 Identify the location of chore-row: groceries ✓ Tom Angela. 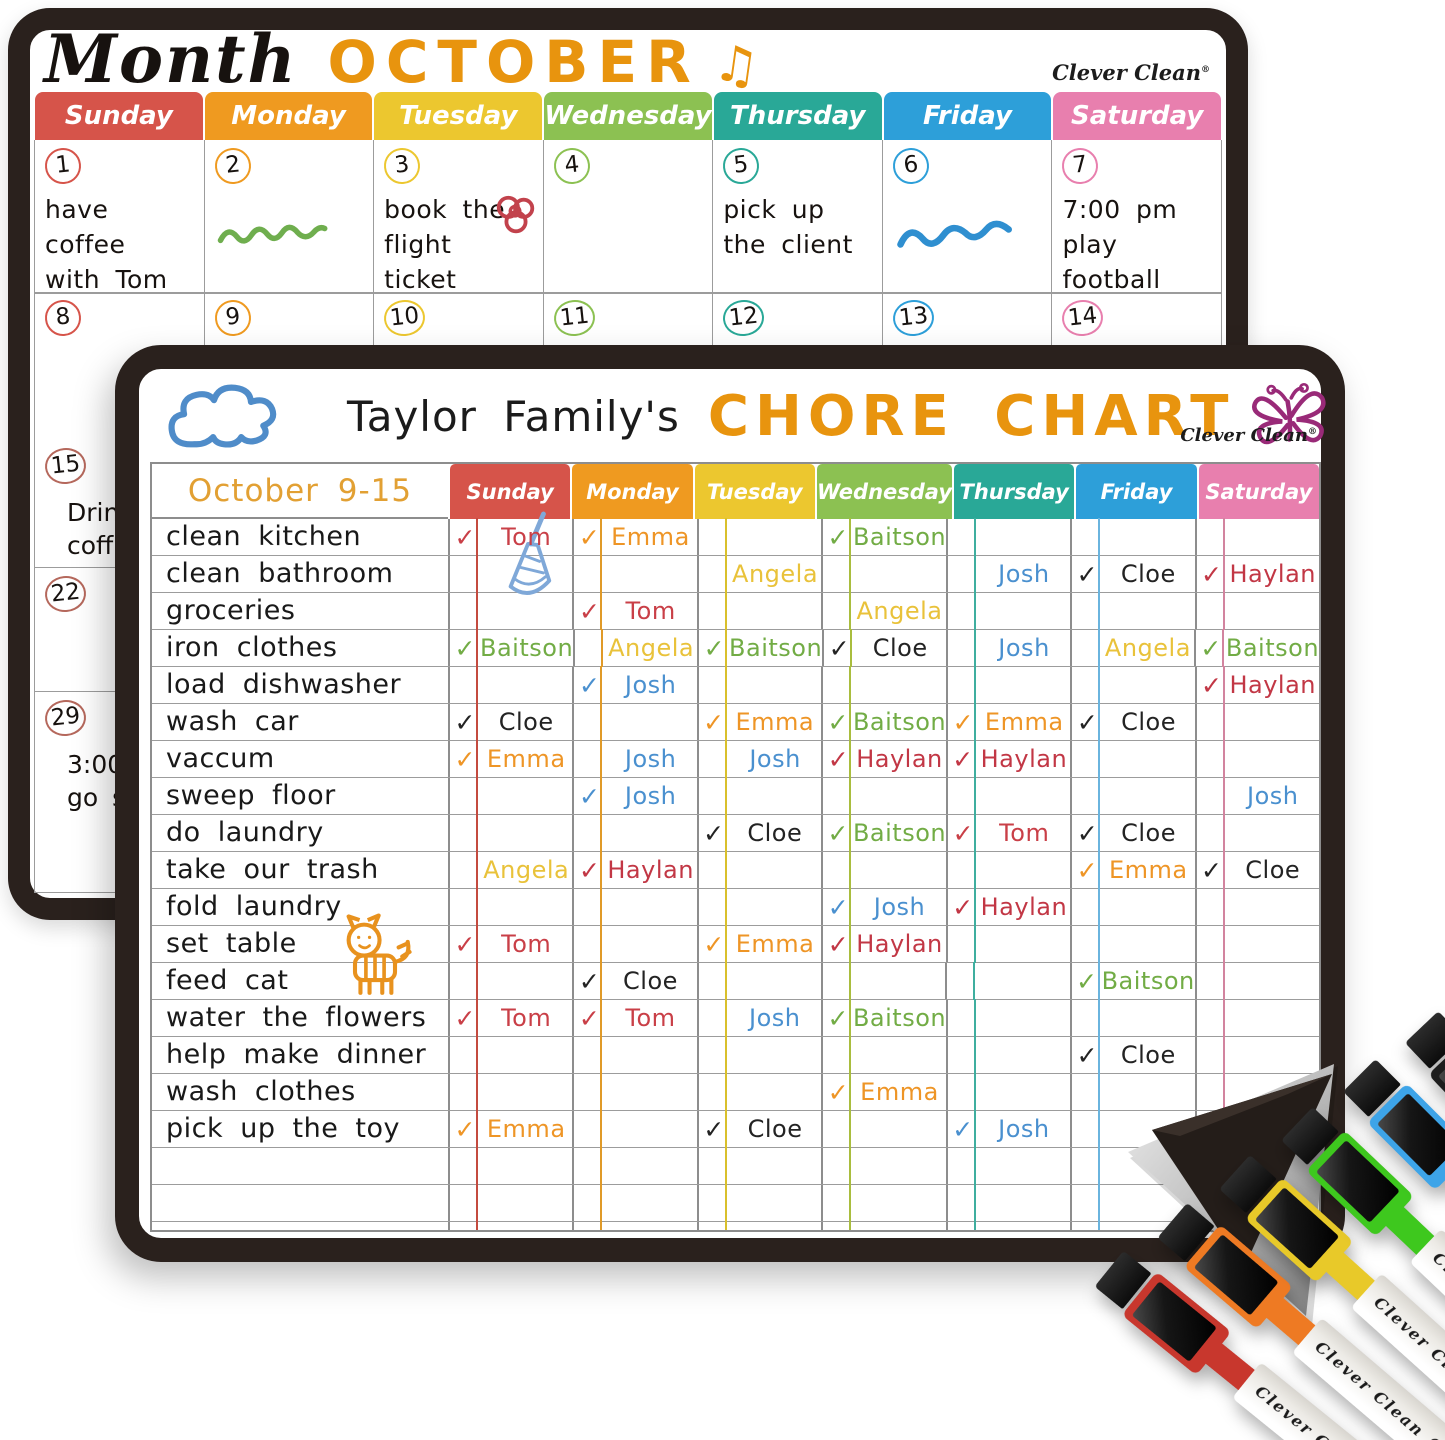
(735, 611).